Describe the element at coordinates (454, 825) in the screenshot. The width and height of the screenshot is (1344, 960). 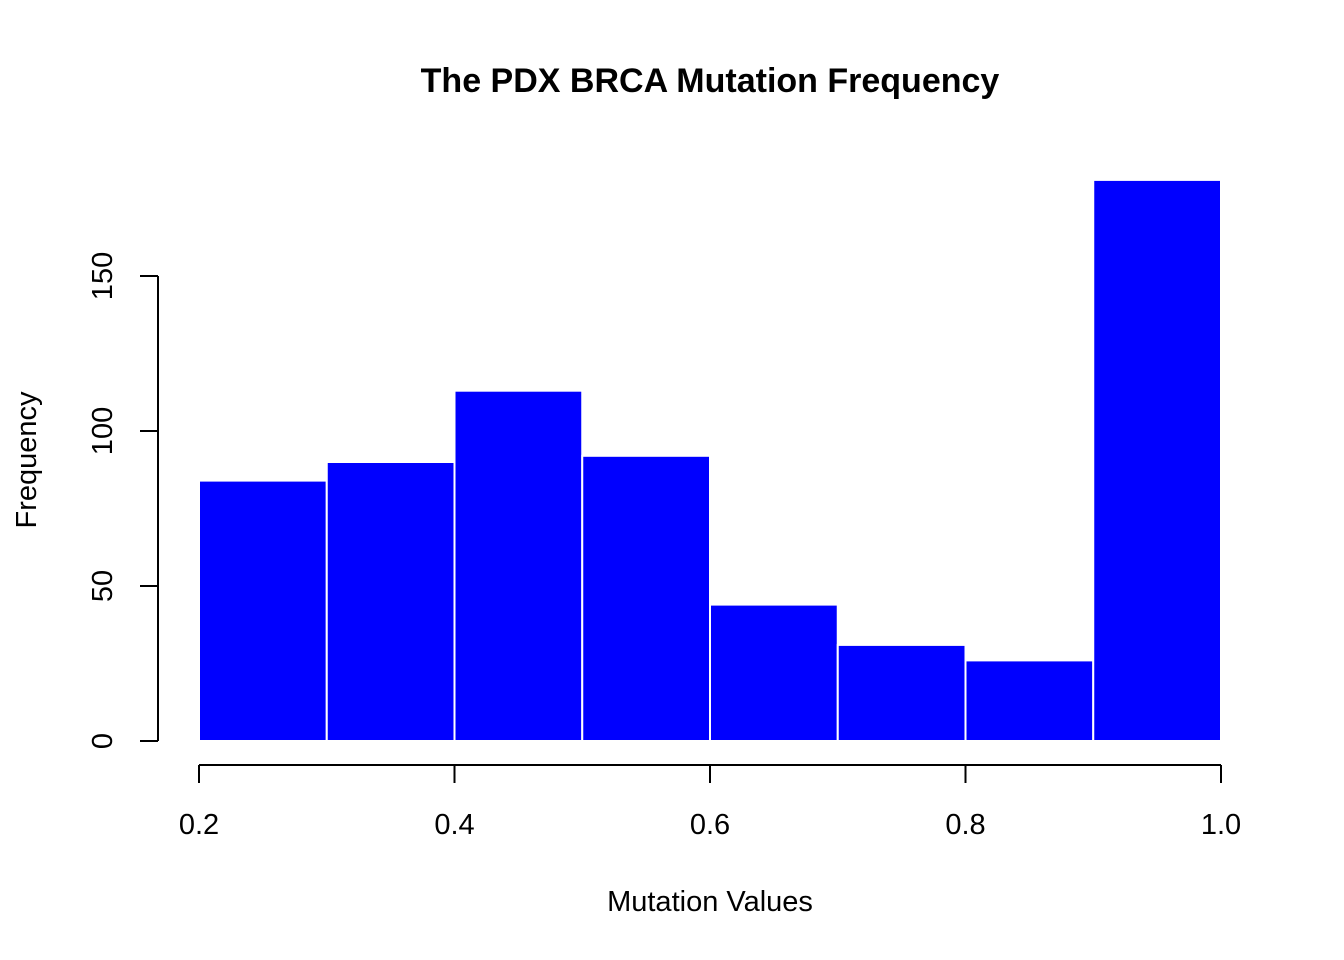
I see `x-tick-label: 0.4` at that location.